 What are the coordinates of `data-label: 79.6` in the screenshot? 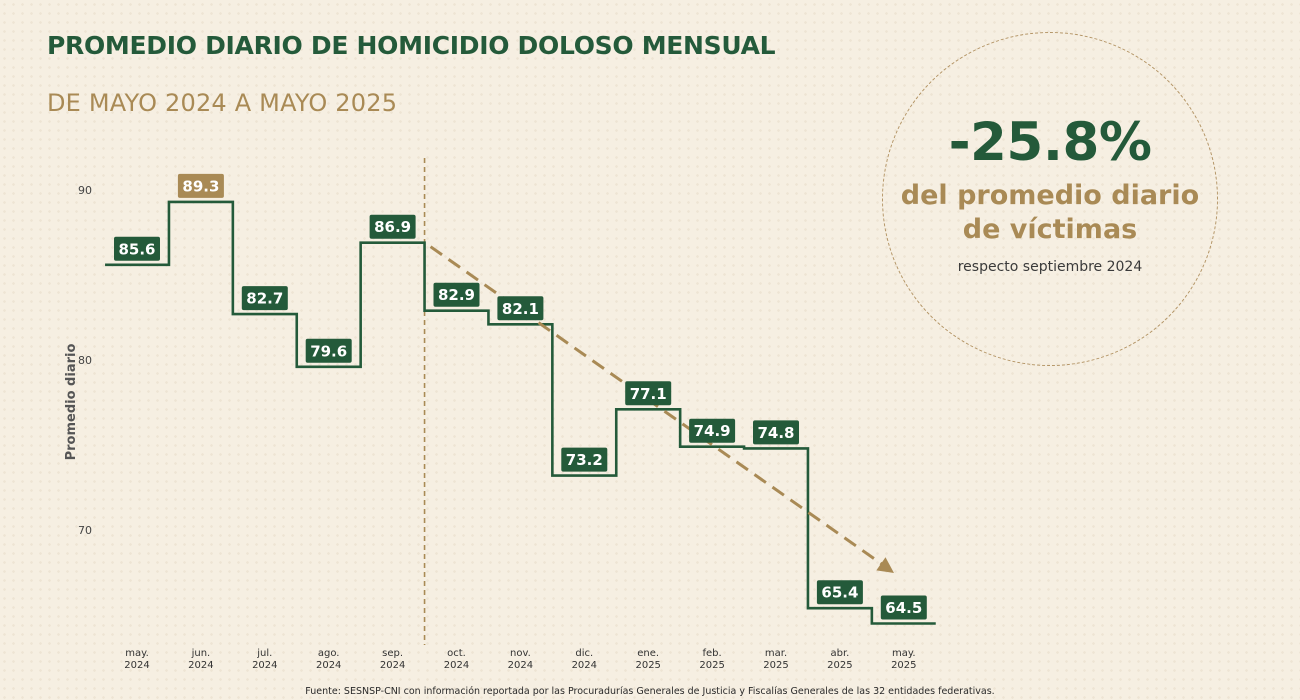 It's located at (328, 351).